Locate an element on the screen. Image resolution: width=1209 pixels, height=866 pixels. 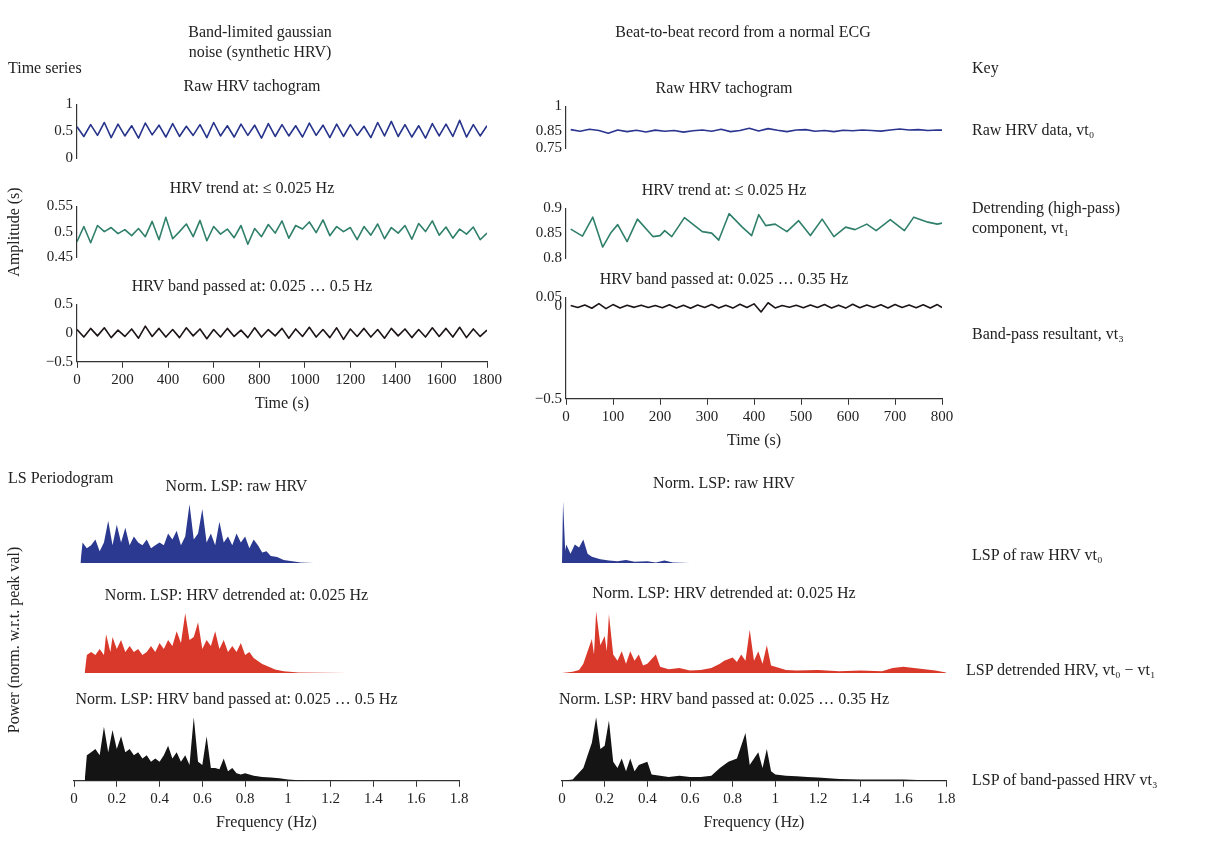
y-tick-label: 0.9 is located at coordinates (552, 207).